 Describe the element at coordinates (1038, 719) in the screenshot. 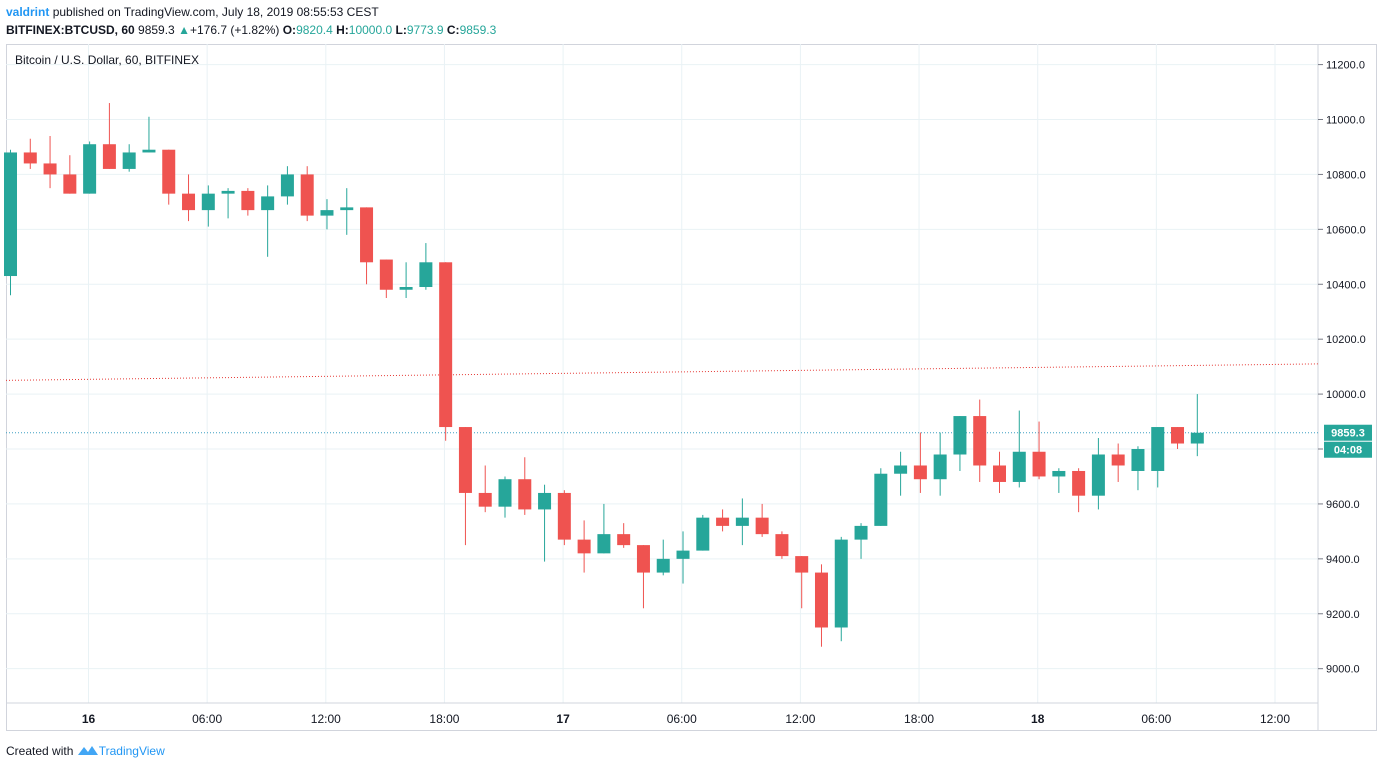

I see `x-tick-label: 18` at that location.